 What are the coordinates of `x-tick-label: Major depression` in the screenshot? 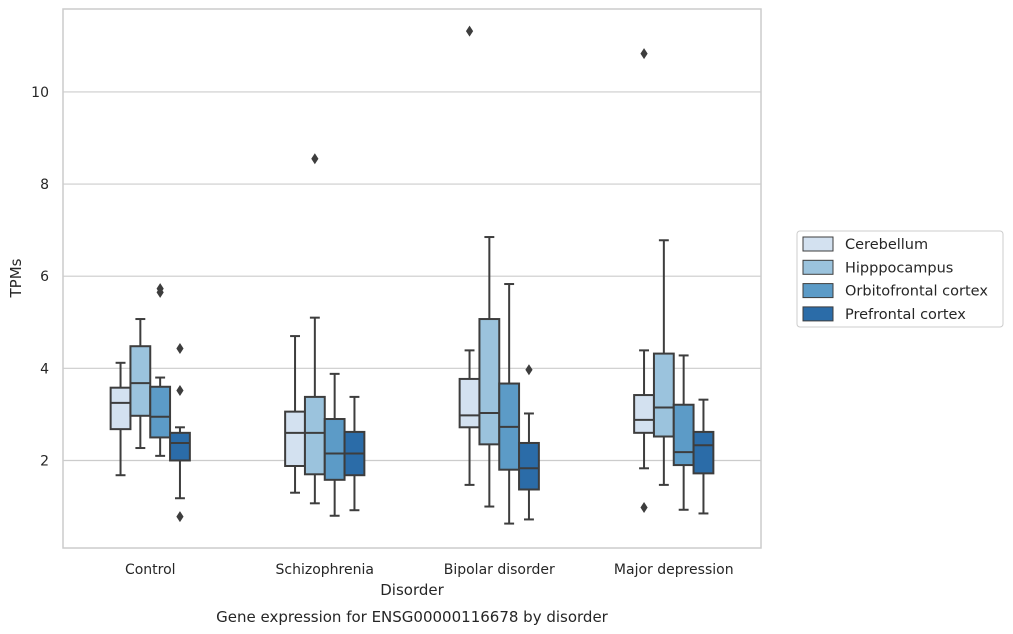 It's located at (674, 570).